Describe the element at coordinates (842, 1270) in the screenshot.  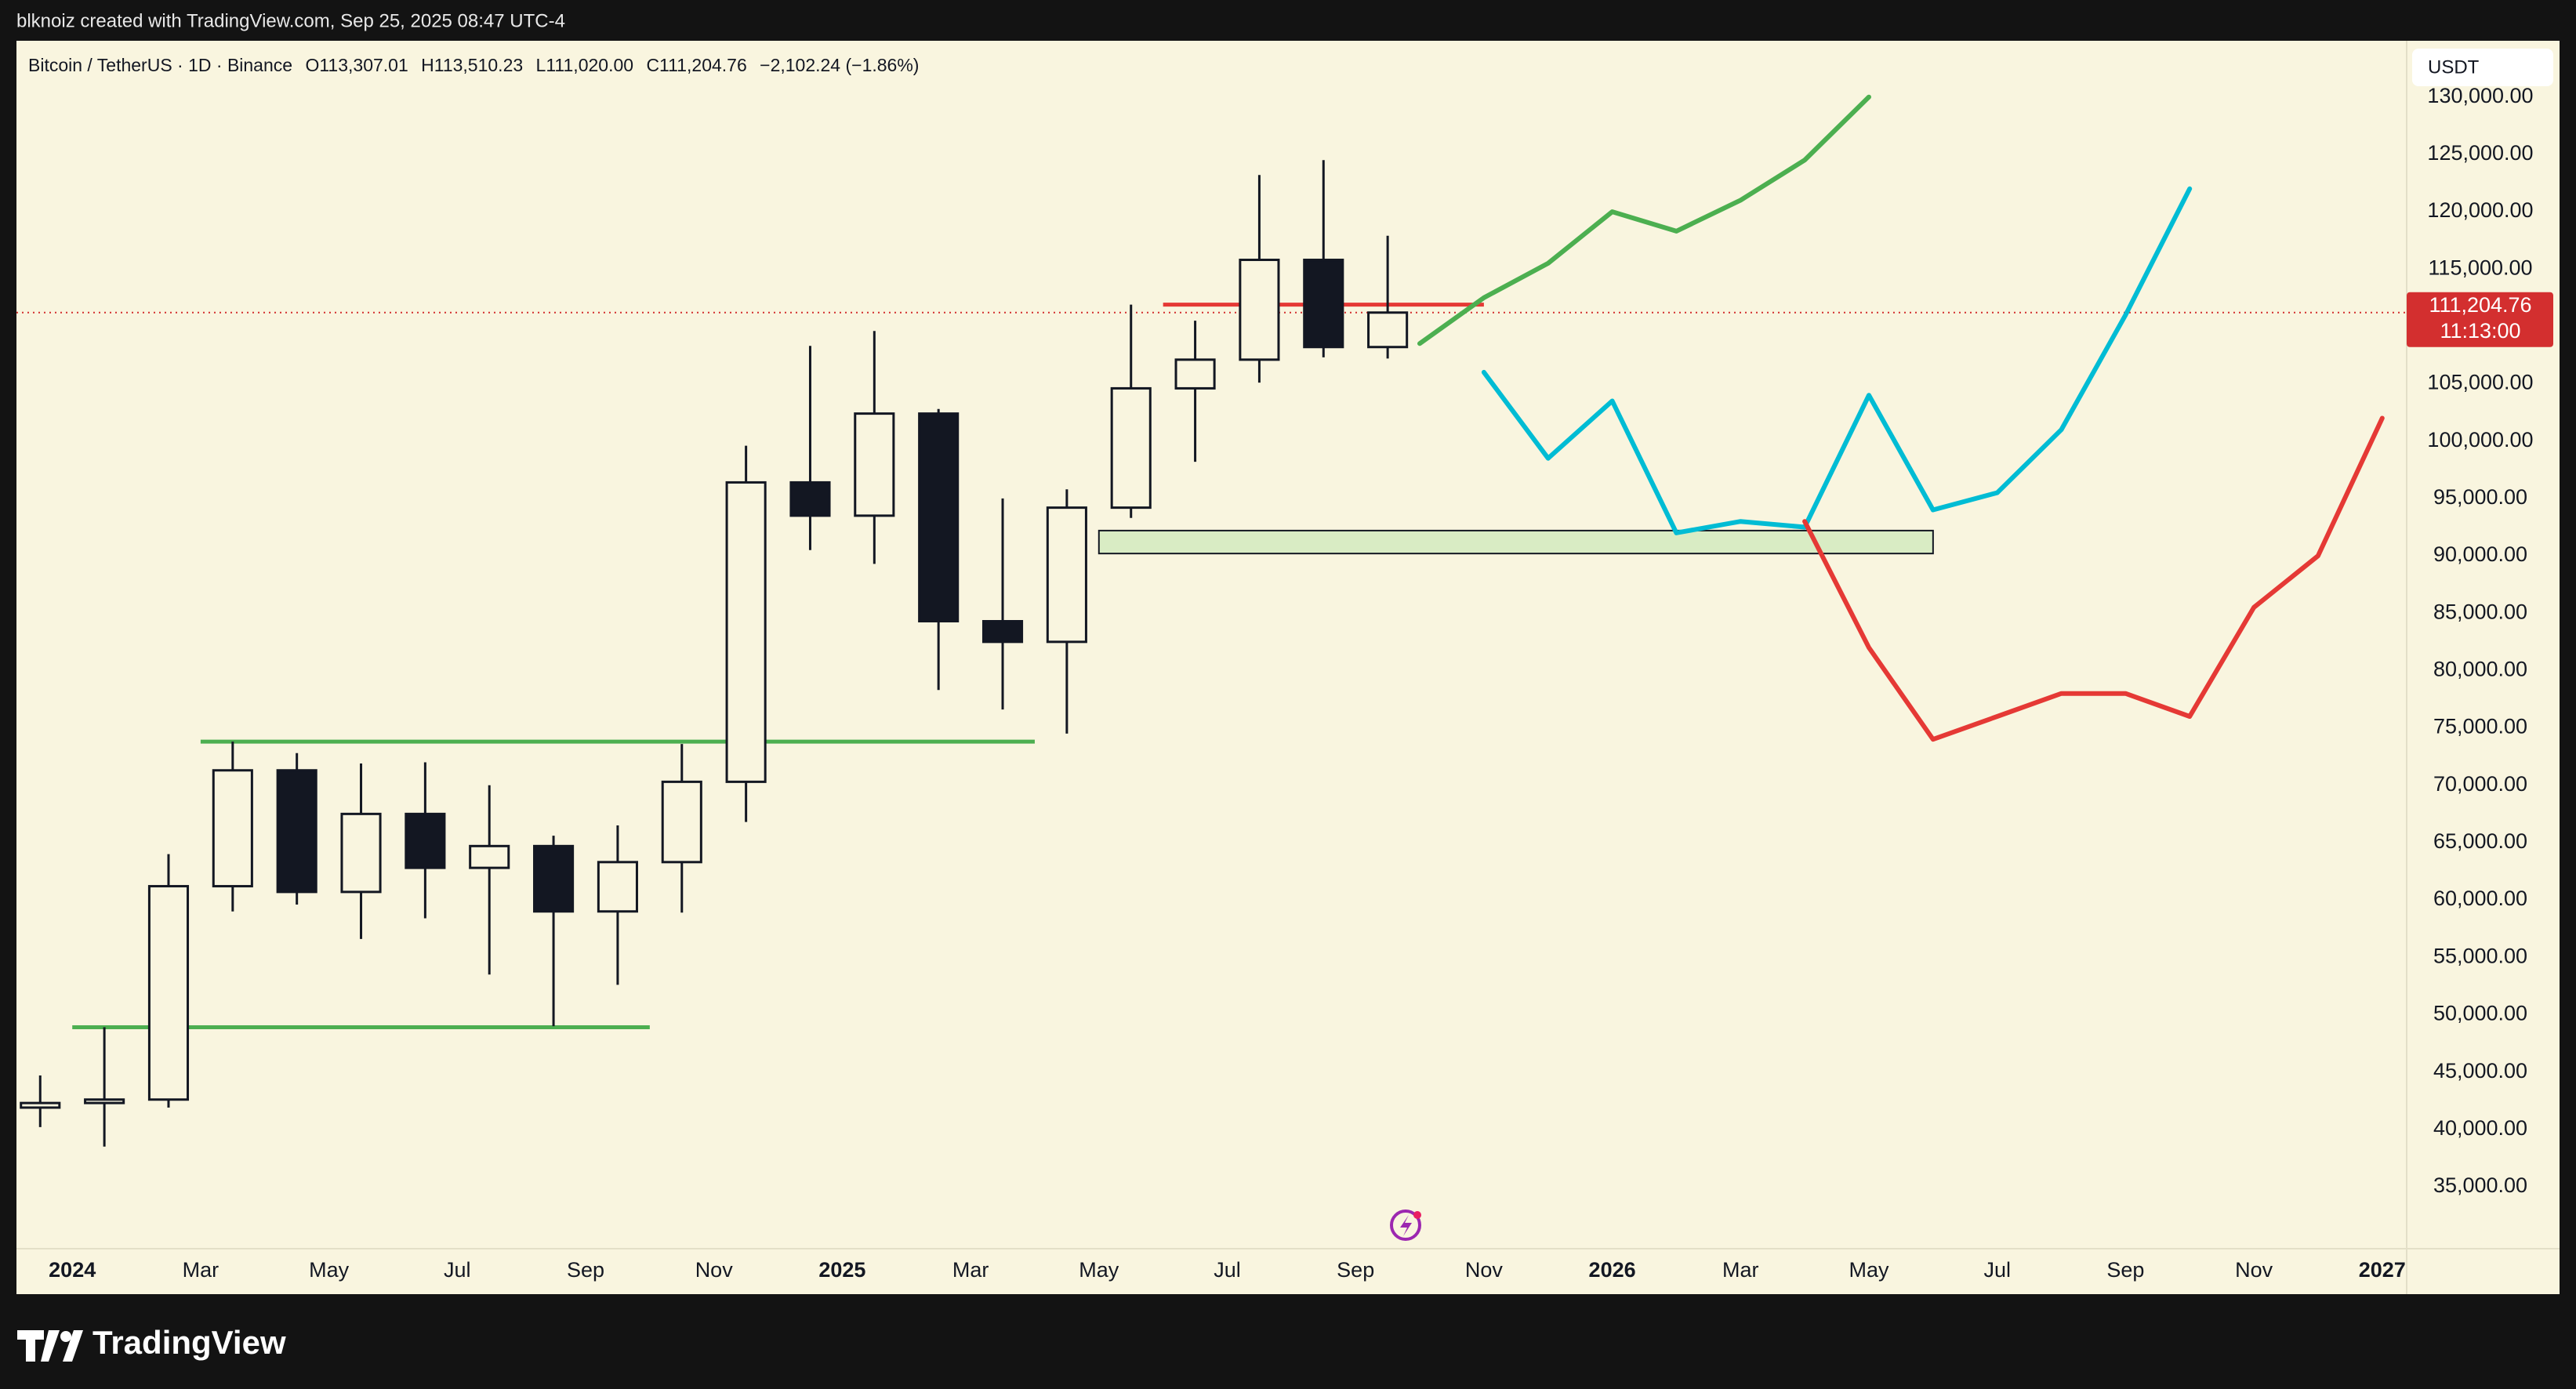
I see `x-tick-label: 2025` at that location.